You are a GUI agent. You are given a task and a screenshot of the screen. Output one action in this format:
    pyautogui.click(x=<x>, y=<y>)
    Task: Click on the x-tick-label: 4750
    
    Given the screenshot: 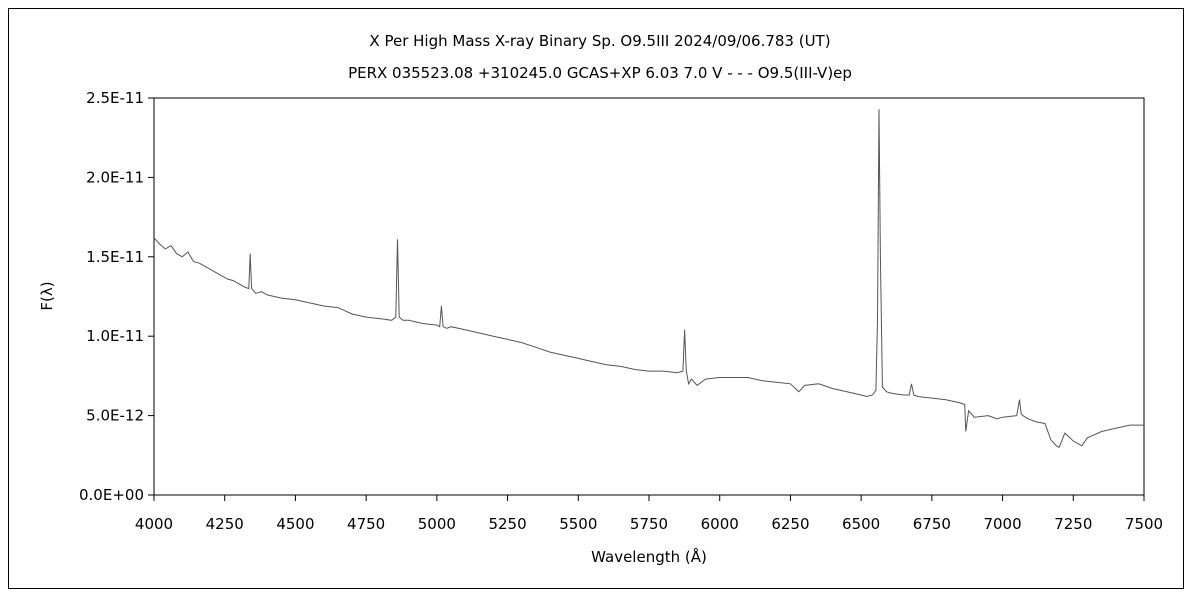 What is the action you would take?
    pyautogui.click(x=366, y=524)
    